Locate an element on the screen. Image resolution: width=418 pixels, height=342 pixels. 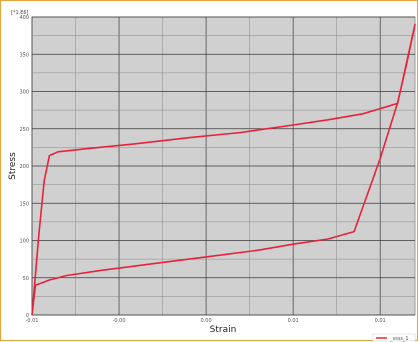
y-tick-label: 50 is located at coordinates (26, 279).